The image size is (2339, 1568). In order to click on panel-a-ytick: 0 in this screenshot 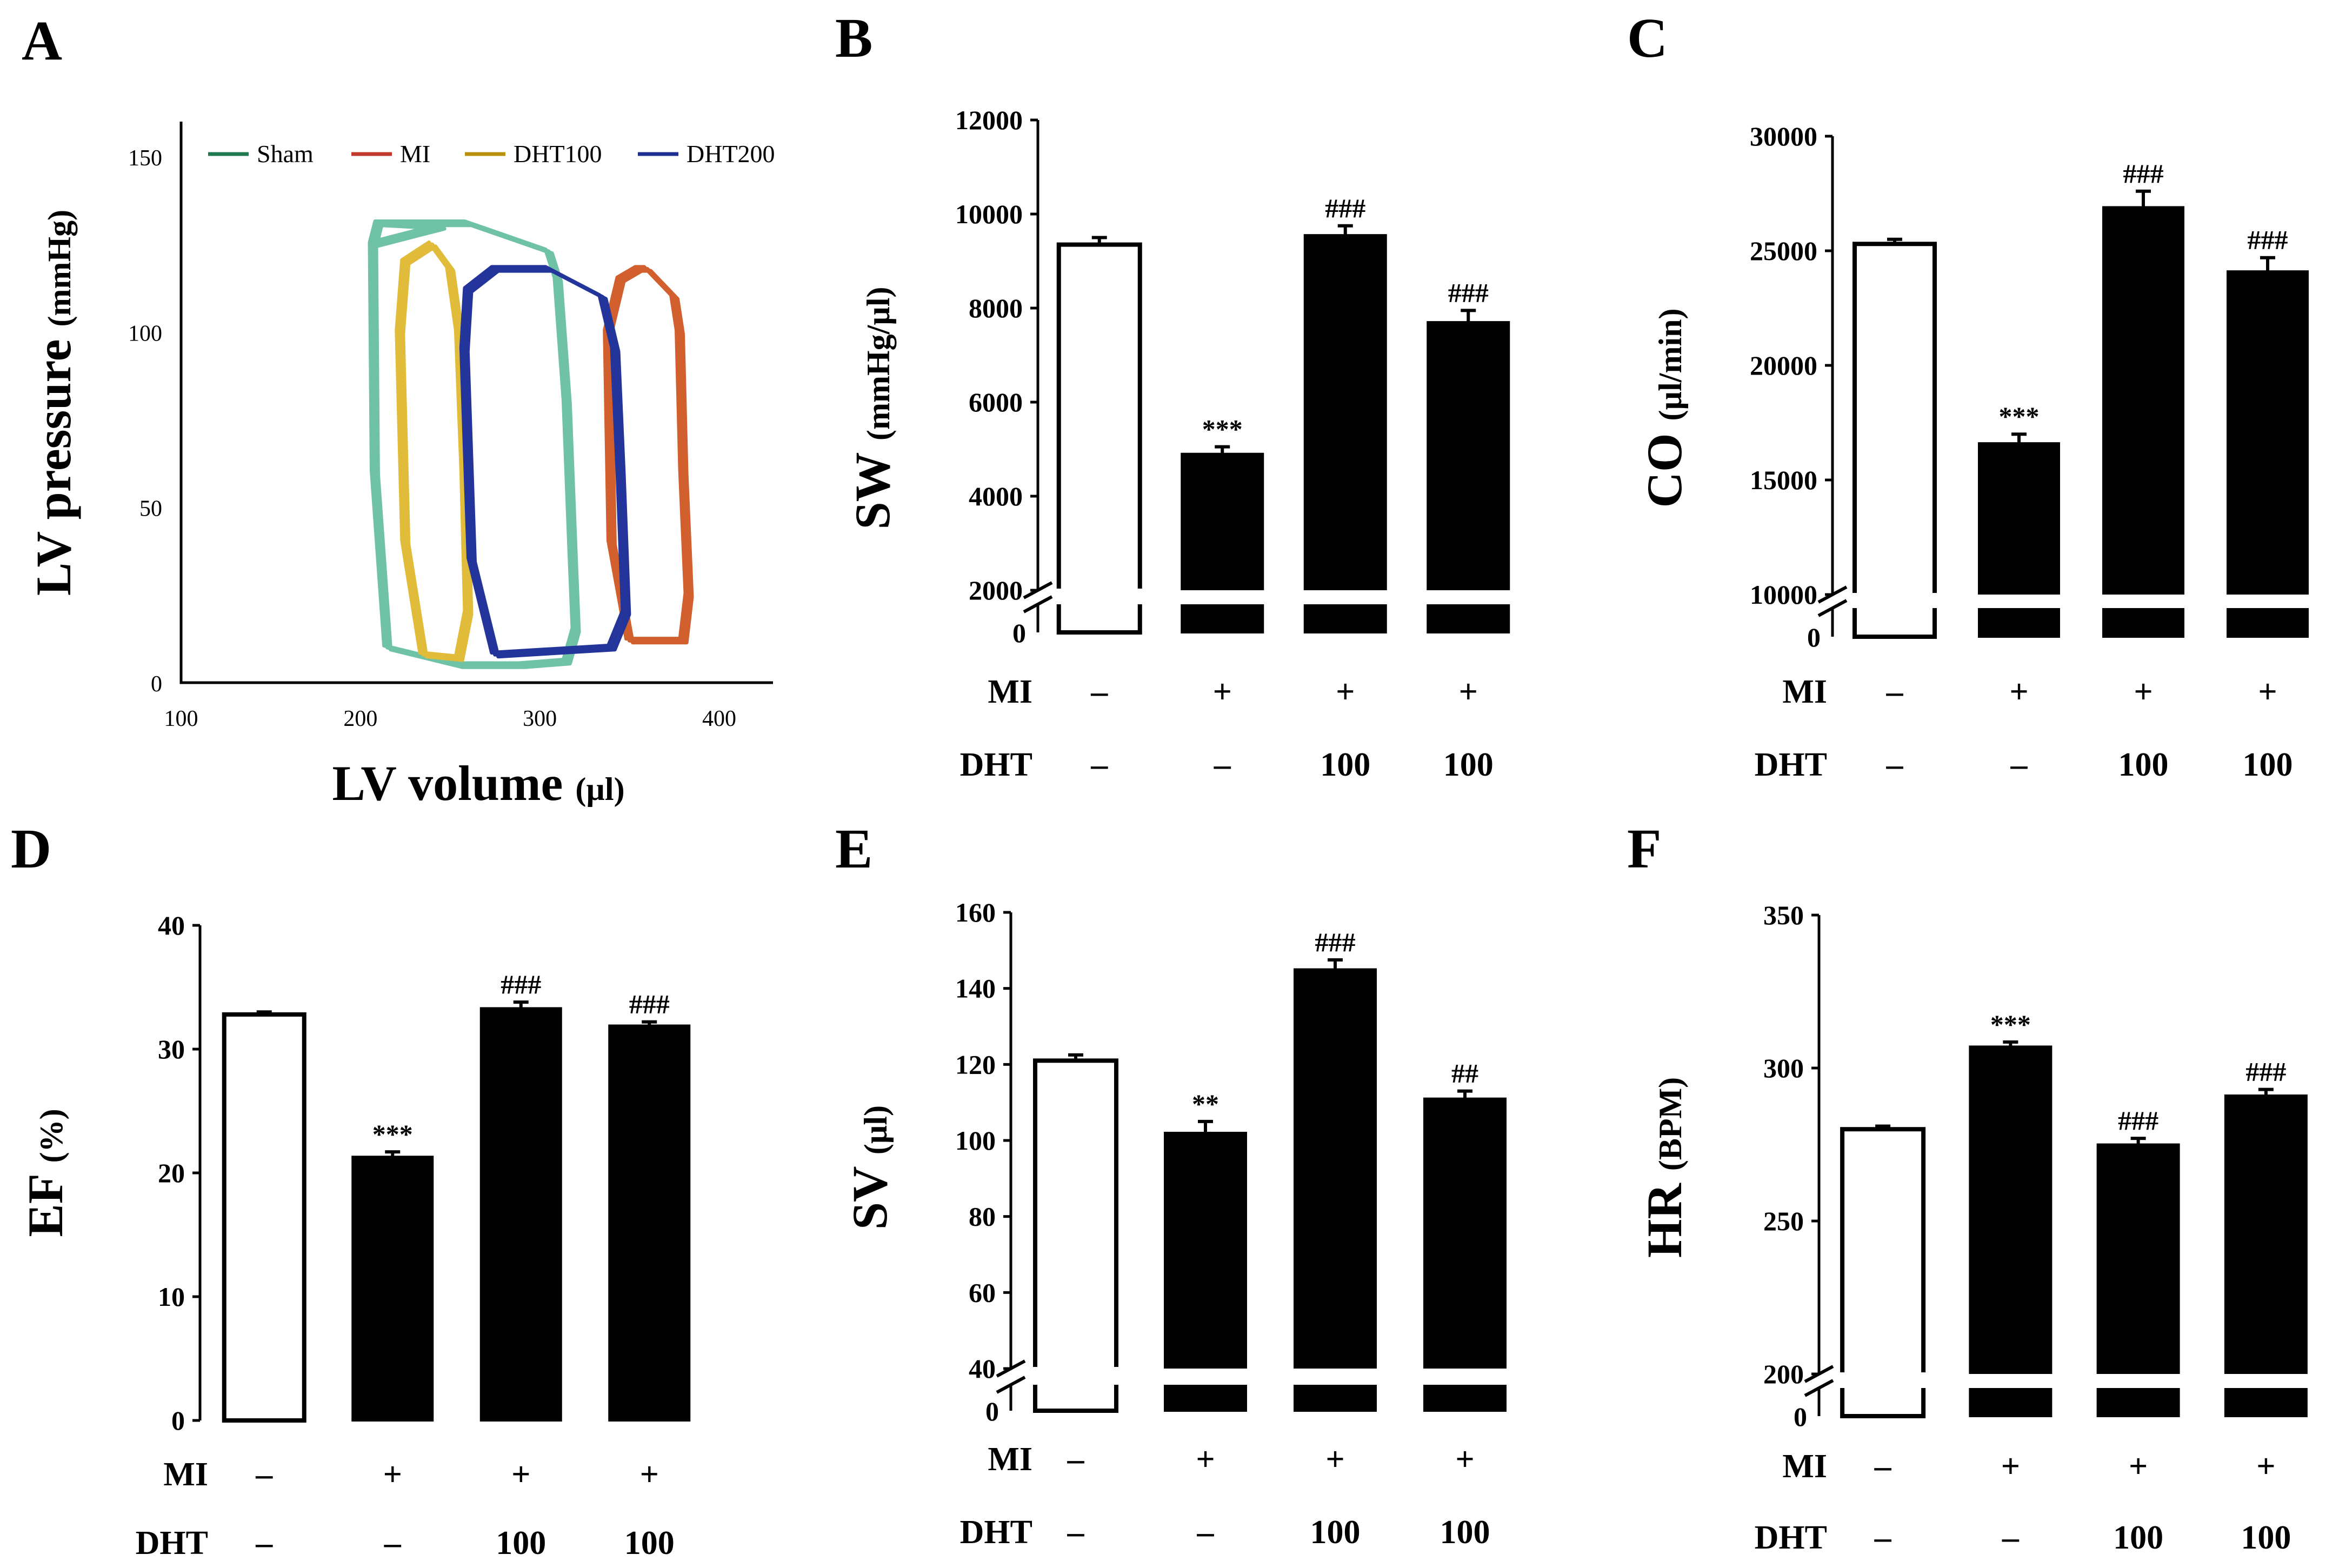, I will do `click(156, 684)`.